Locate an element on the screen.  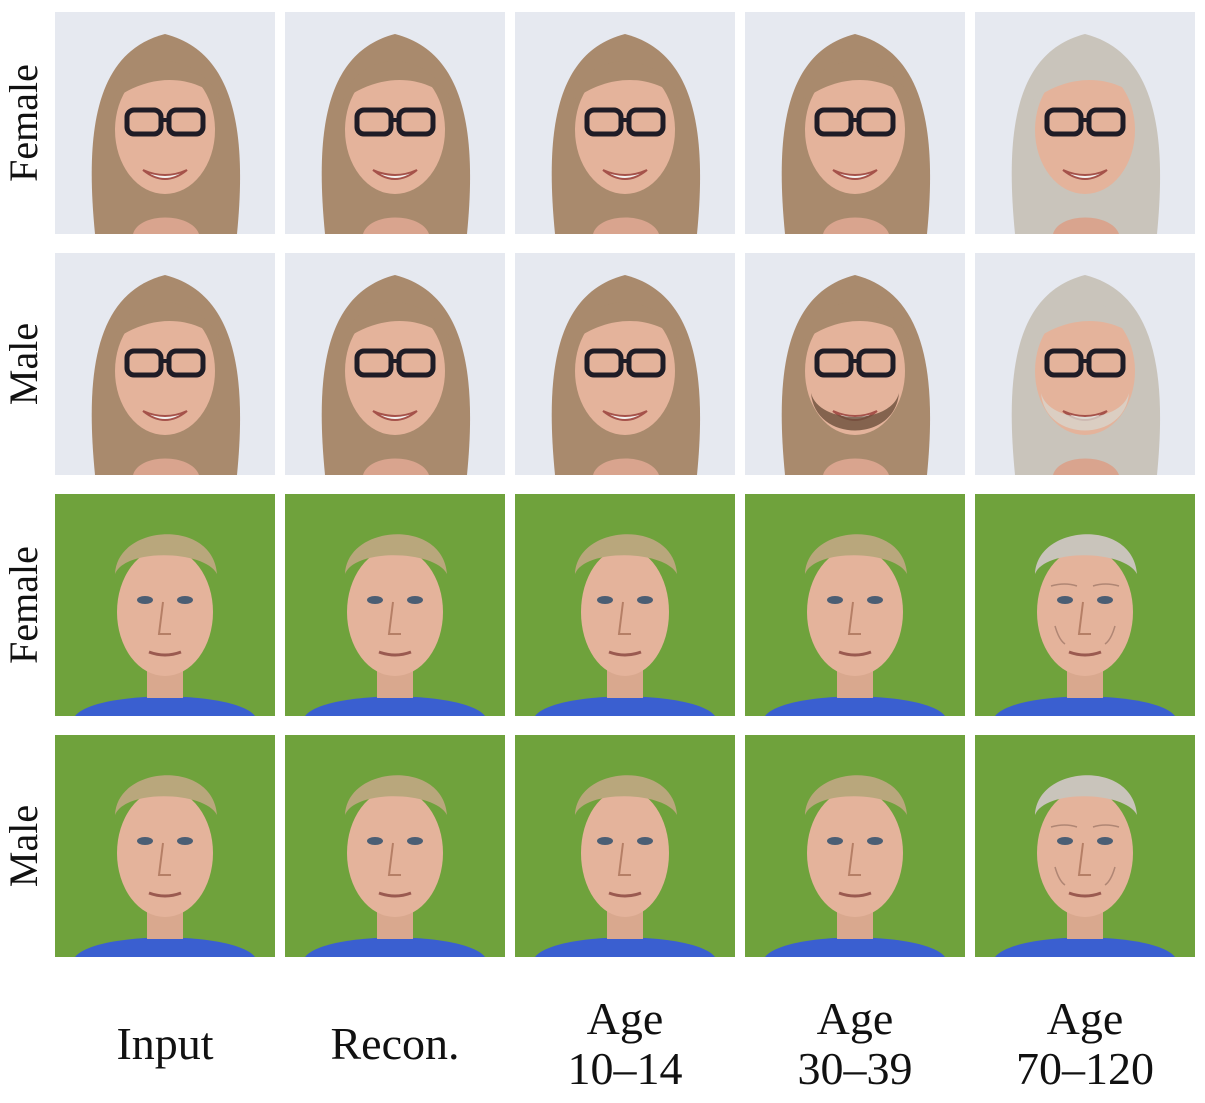
portrait-r2-input is located at coordinates (165, 364).